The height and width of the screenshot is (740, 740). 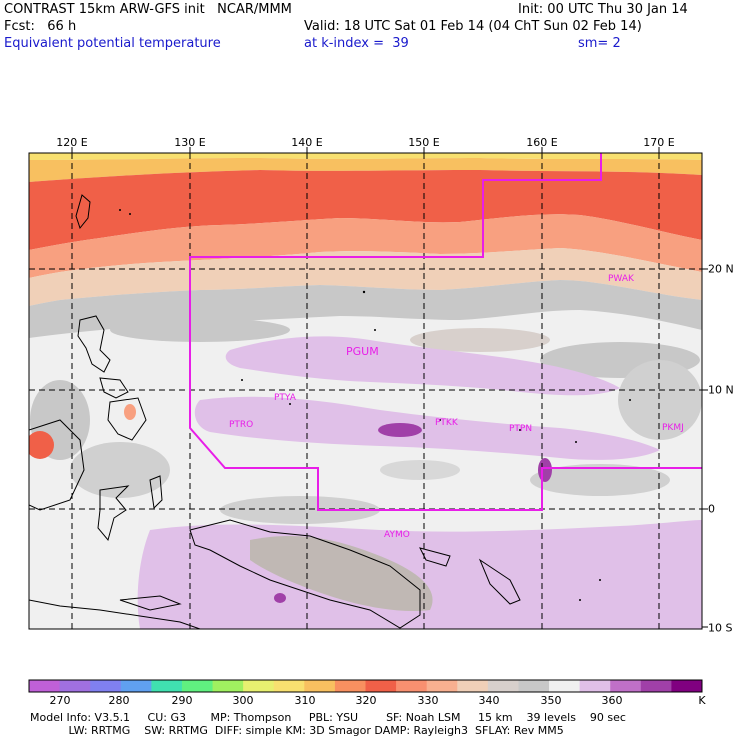 What do you see at coordinates (499, 581) in the screenshot?
I see `solomons-coast` at bounding box center [499, 581].